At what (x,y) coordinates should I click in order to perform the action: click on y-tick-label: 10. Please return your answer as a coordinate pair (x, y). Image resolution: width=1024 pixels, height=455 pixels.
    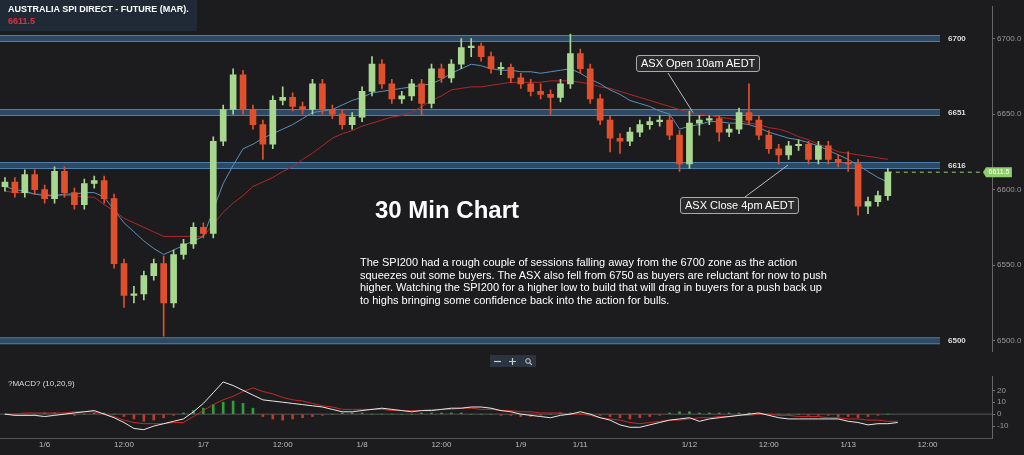
    Looking at the image, I should click on (1002, 402).